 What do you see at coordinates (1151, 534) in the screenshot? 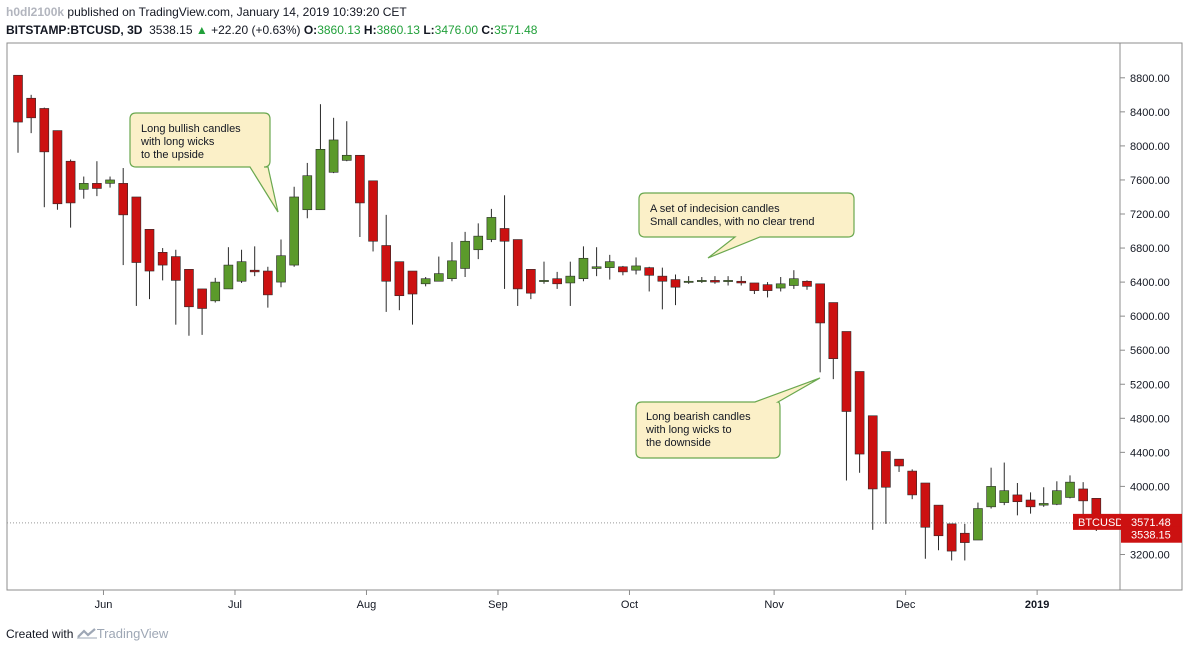
I see `last-price-tag: 3538.15` at bounding box center [1151, 534].